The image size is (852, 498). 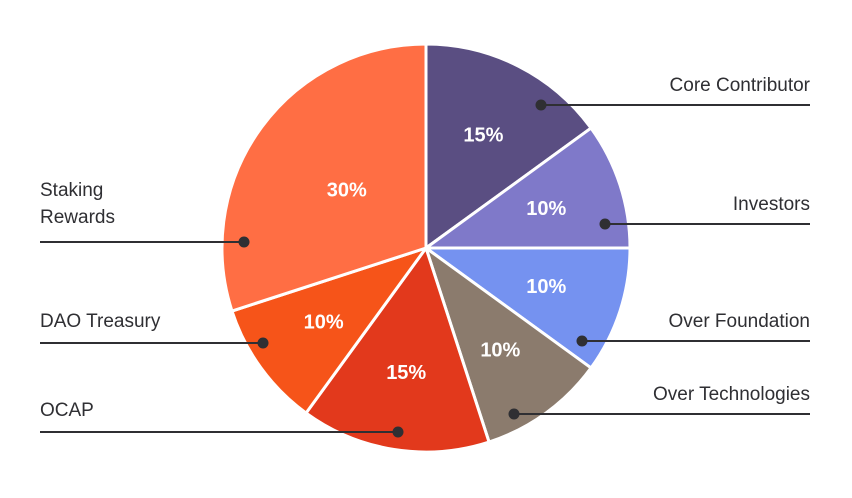 What do you see at coordinates (145, 214) in the screenshot?
I see `callout-staking-rewards: Staking Rewards` at bounding box center [145, 214].